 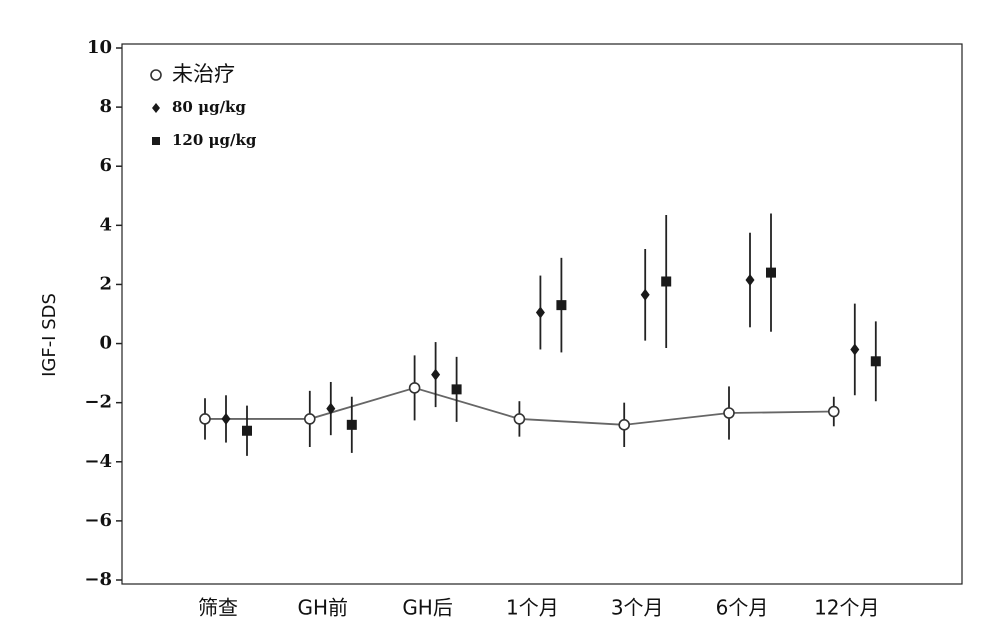 What do you see at coordinates (98, 520) in the screenshot?
I see `y-tick-label: −6` at bounding box center [98, 520].